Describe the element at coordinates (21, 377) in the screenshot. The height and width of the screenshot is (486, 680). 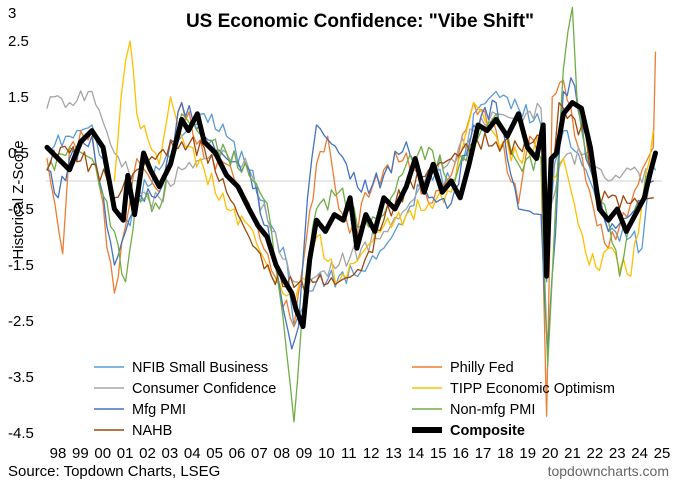
I see `y-tick-label: -3.5` at that location.